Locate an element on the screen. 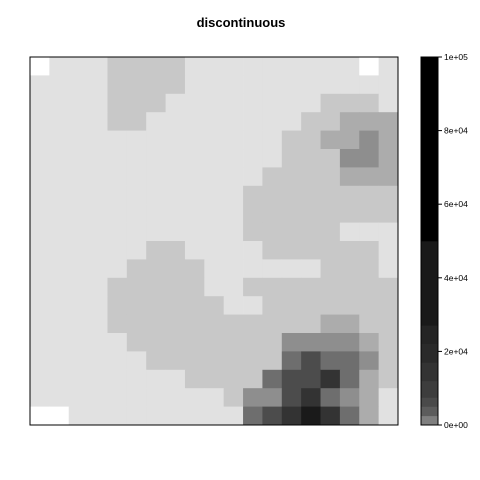 This screenshot has width=480, height=480. colorbar-tick-label: 1e+05 is located at coordinates (456, 57).